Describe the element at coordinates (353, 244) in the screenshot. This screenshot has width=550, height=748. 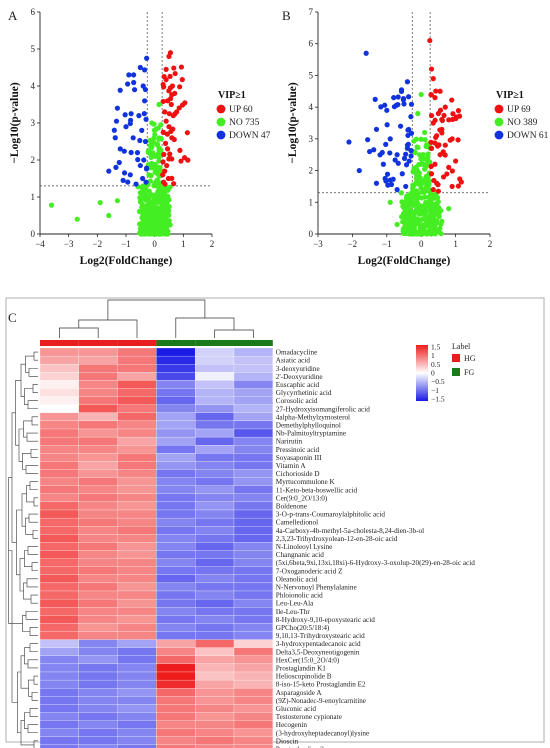
I see `x-tick-label: −2` at that location.